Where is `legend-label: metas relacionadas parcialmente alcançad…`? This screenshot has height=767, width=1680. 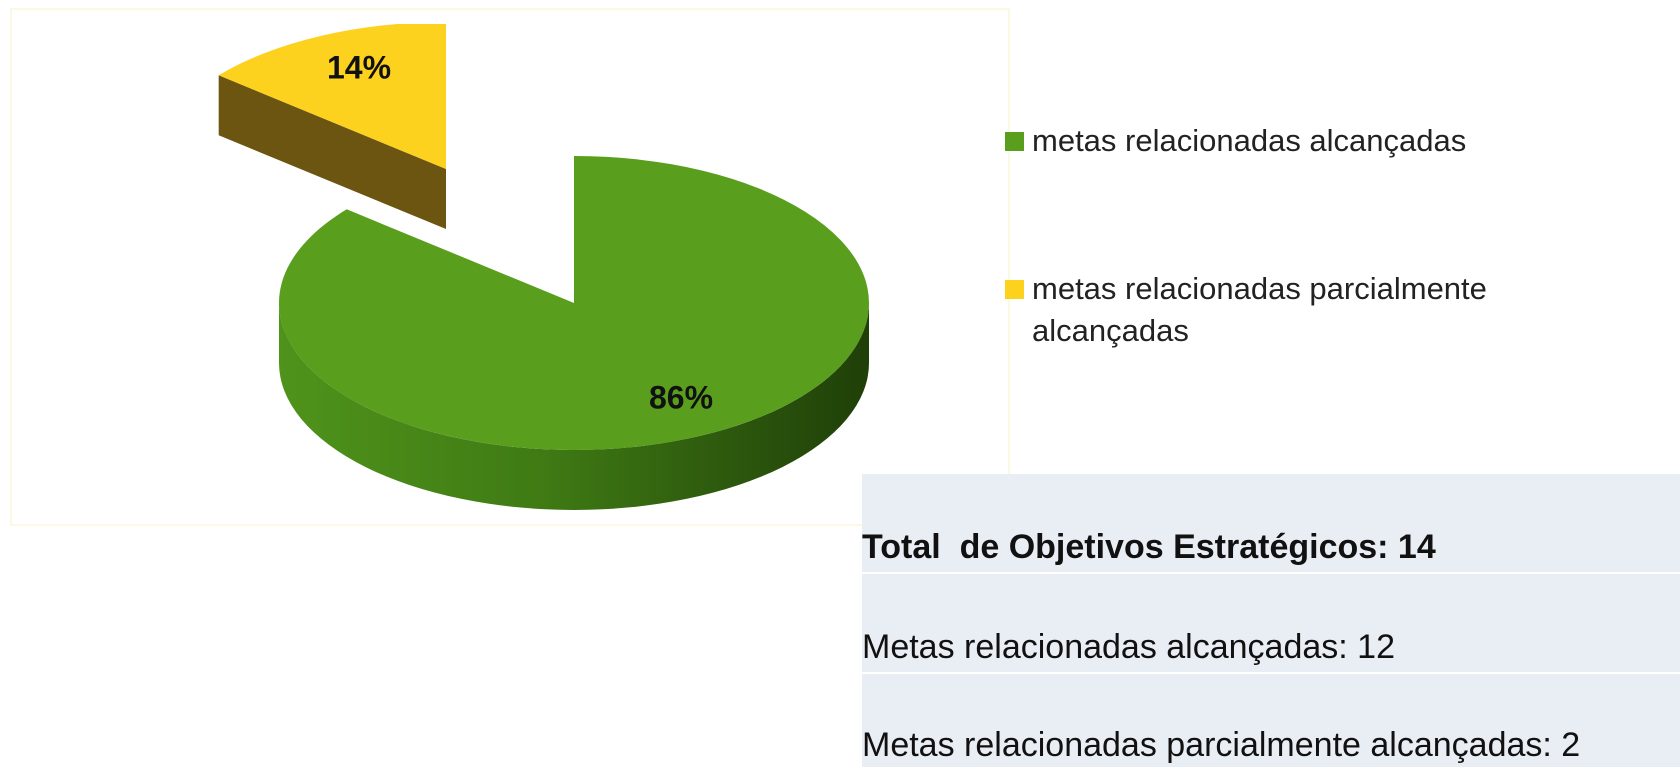
legend-label: metas relacionadas parcialmente alcançad… is located at coordinates (1259, 309).